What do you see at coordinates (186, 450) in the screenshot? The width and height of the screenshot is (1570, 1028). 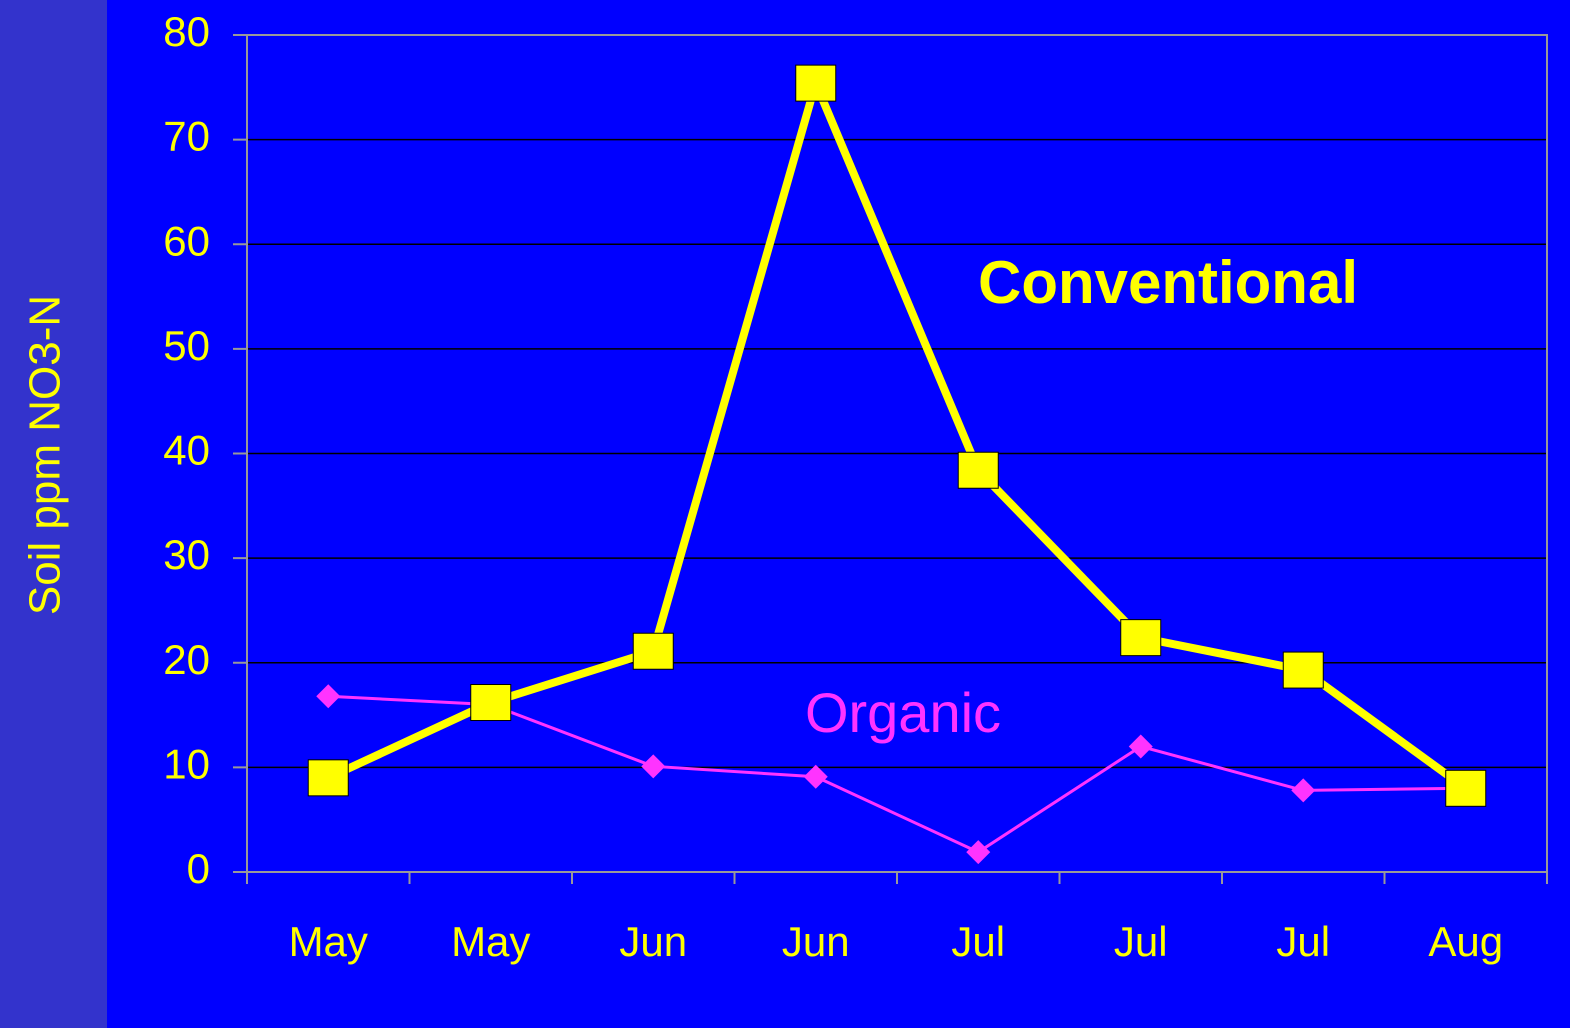 I see `y-tick-label: 40` at bounding box center [186, 450].